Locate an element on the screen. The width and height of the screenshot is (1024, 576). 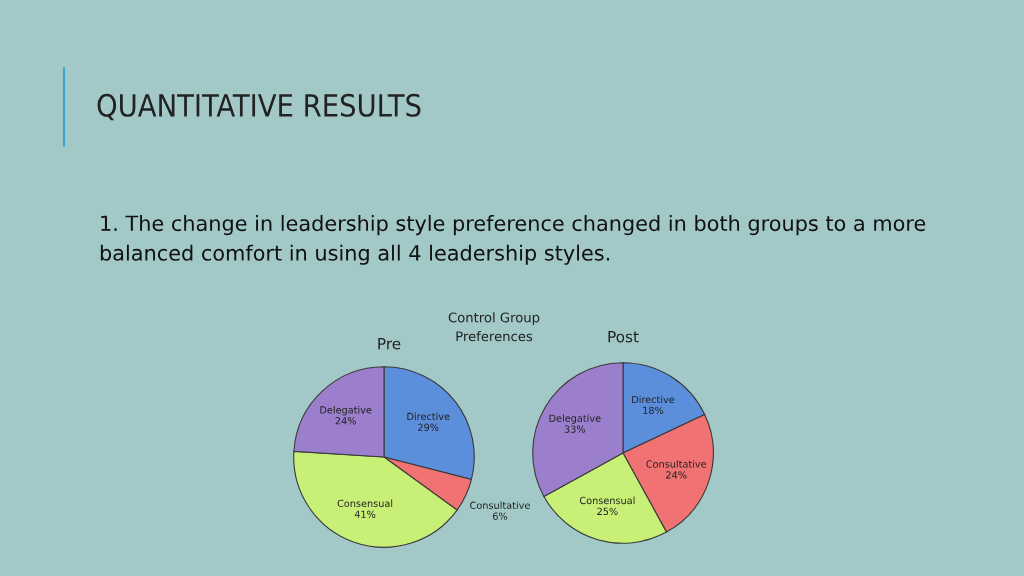
chart-title: Pre is located at coordinates (389, 344).